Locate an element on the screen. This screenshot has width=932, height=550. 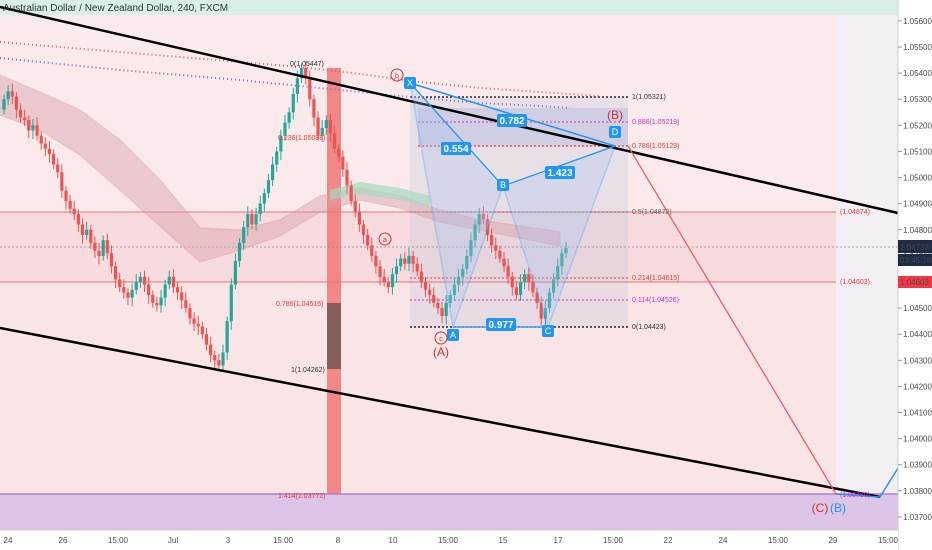
price-tick-label: 1.04300 is located at coordinates (917, 360).